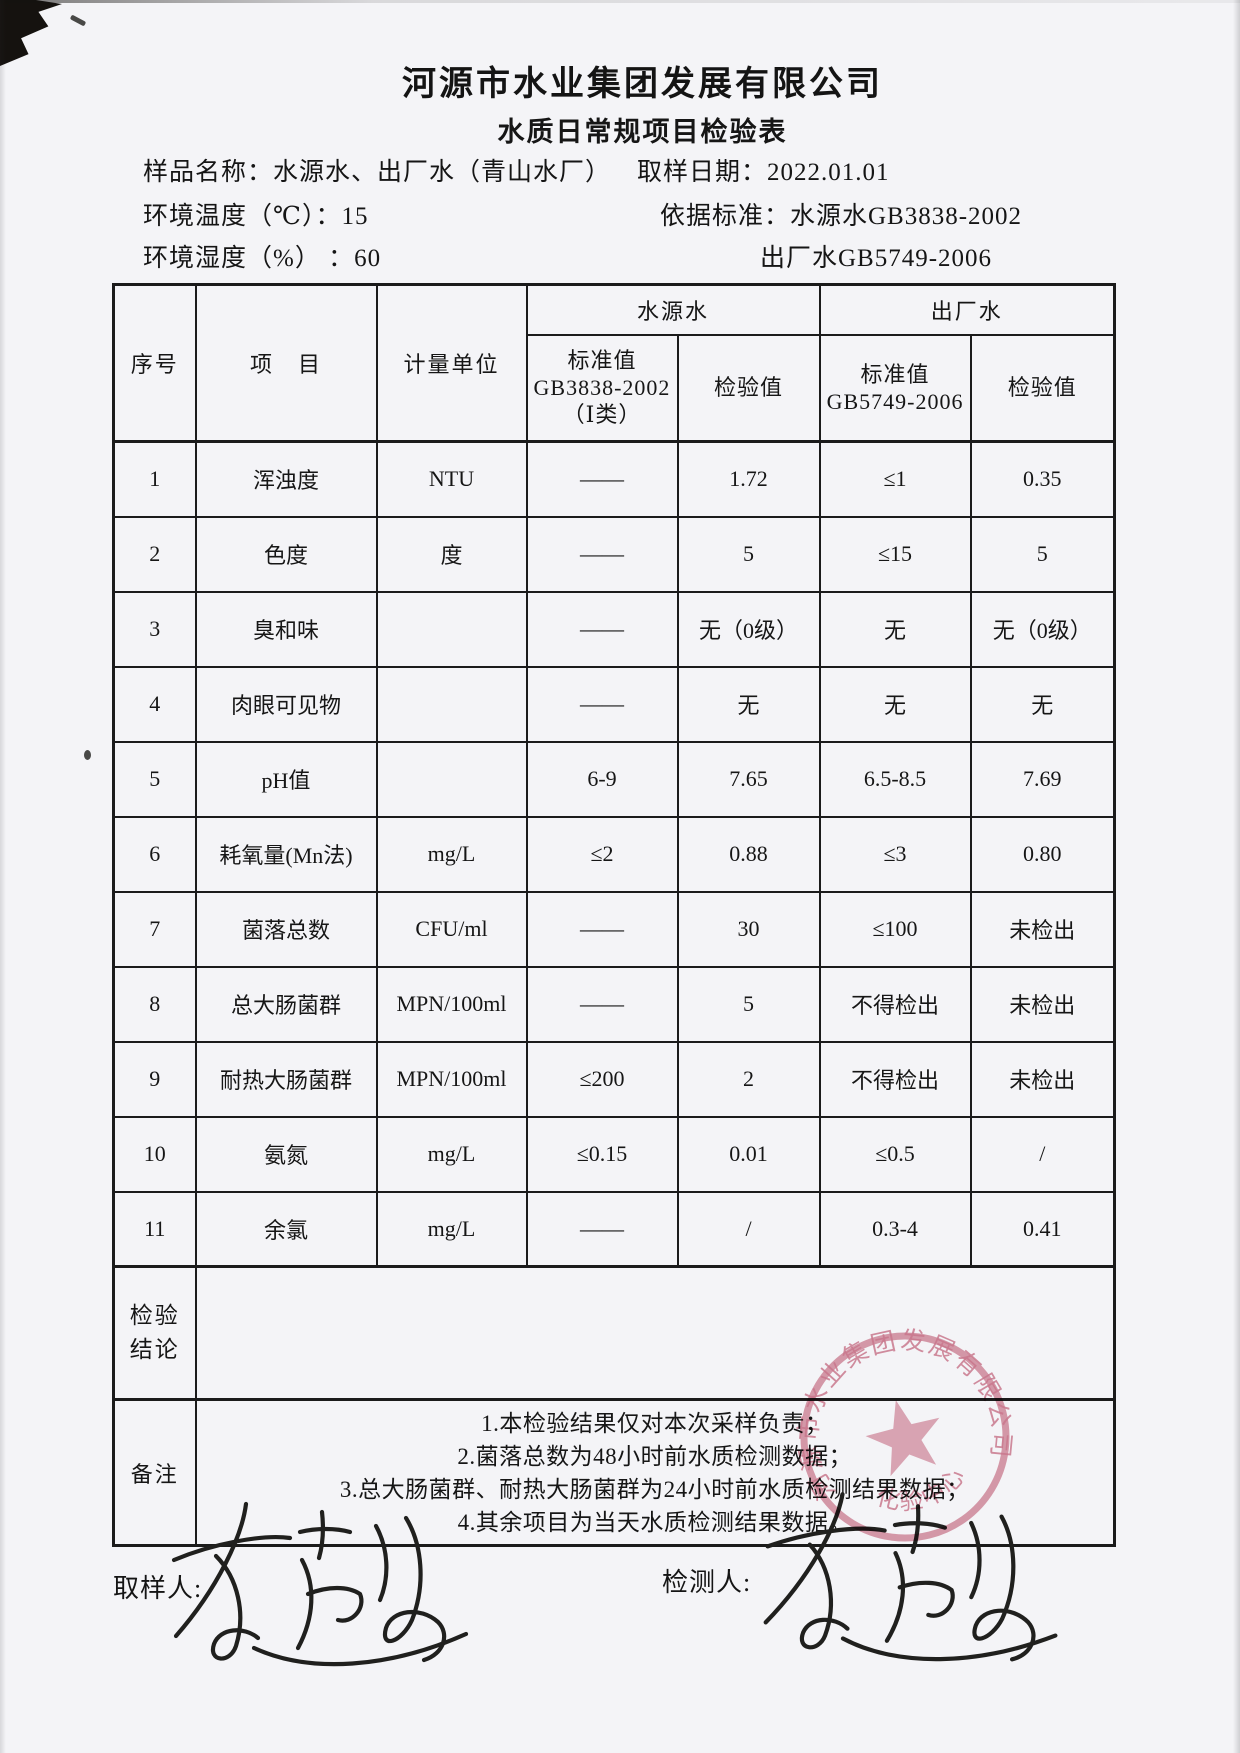 Image resolution: width=1240 pixels, height=1753 pixels. What do you see at coordinates (78, 20) in the screenshot?
I see `ink-streak-artifact` at bounding box center [78, 20].